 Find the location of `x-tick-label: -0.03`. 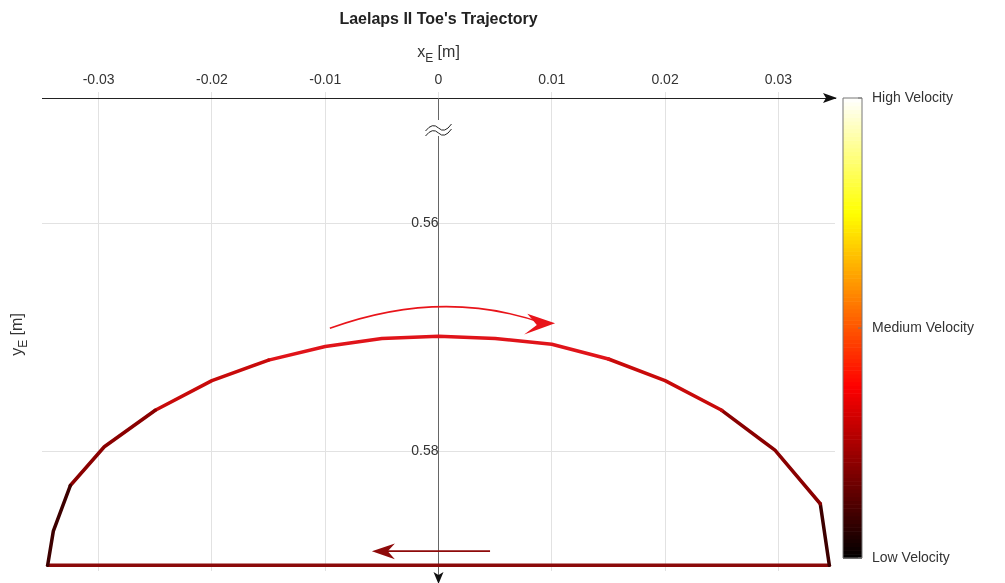

x-tick-label: -0.03 is located at coordinates (98, 79).